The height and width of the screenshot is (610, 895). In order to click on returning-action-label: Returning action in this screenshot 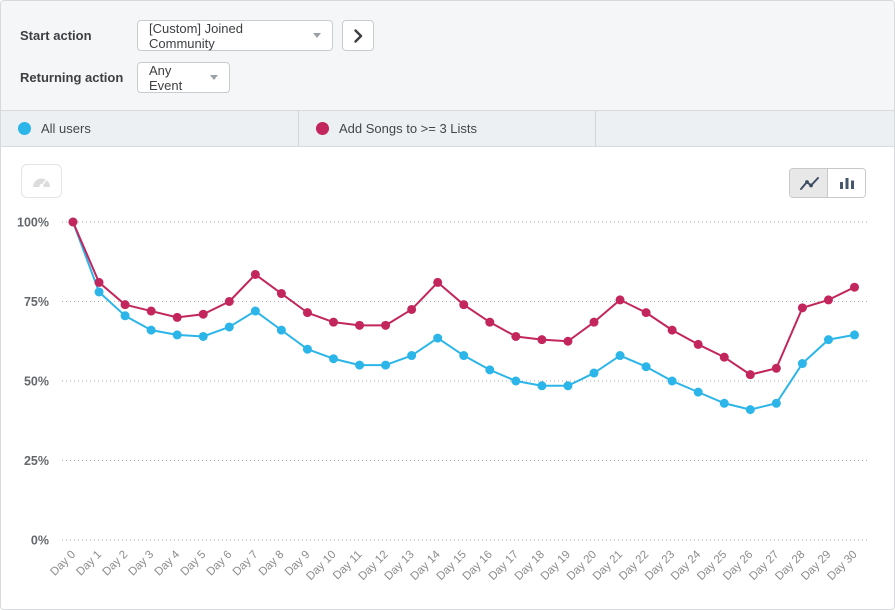, I will do `click(72, 77)`.